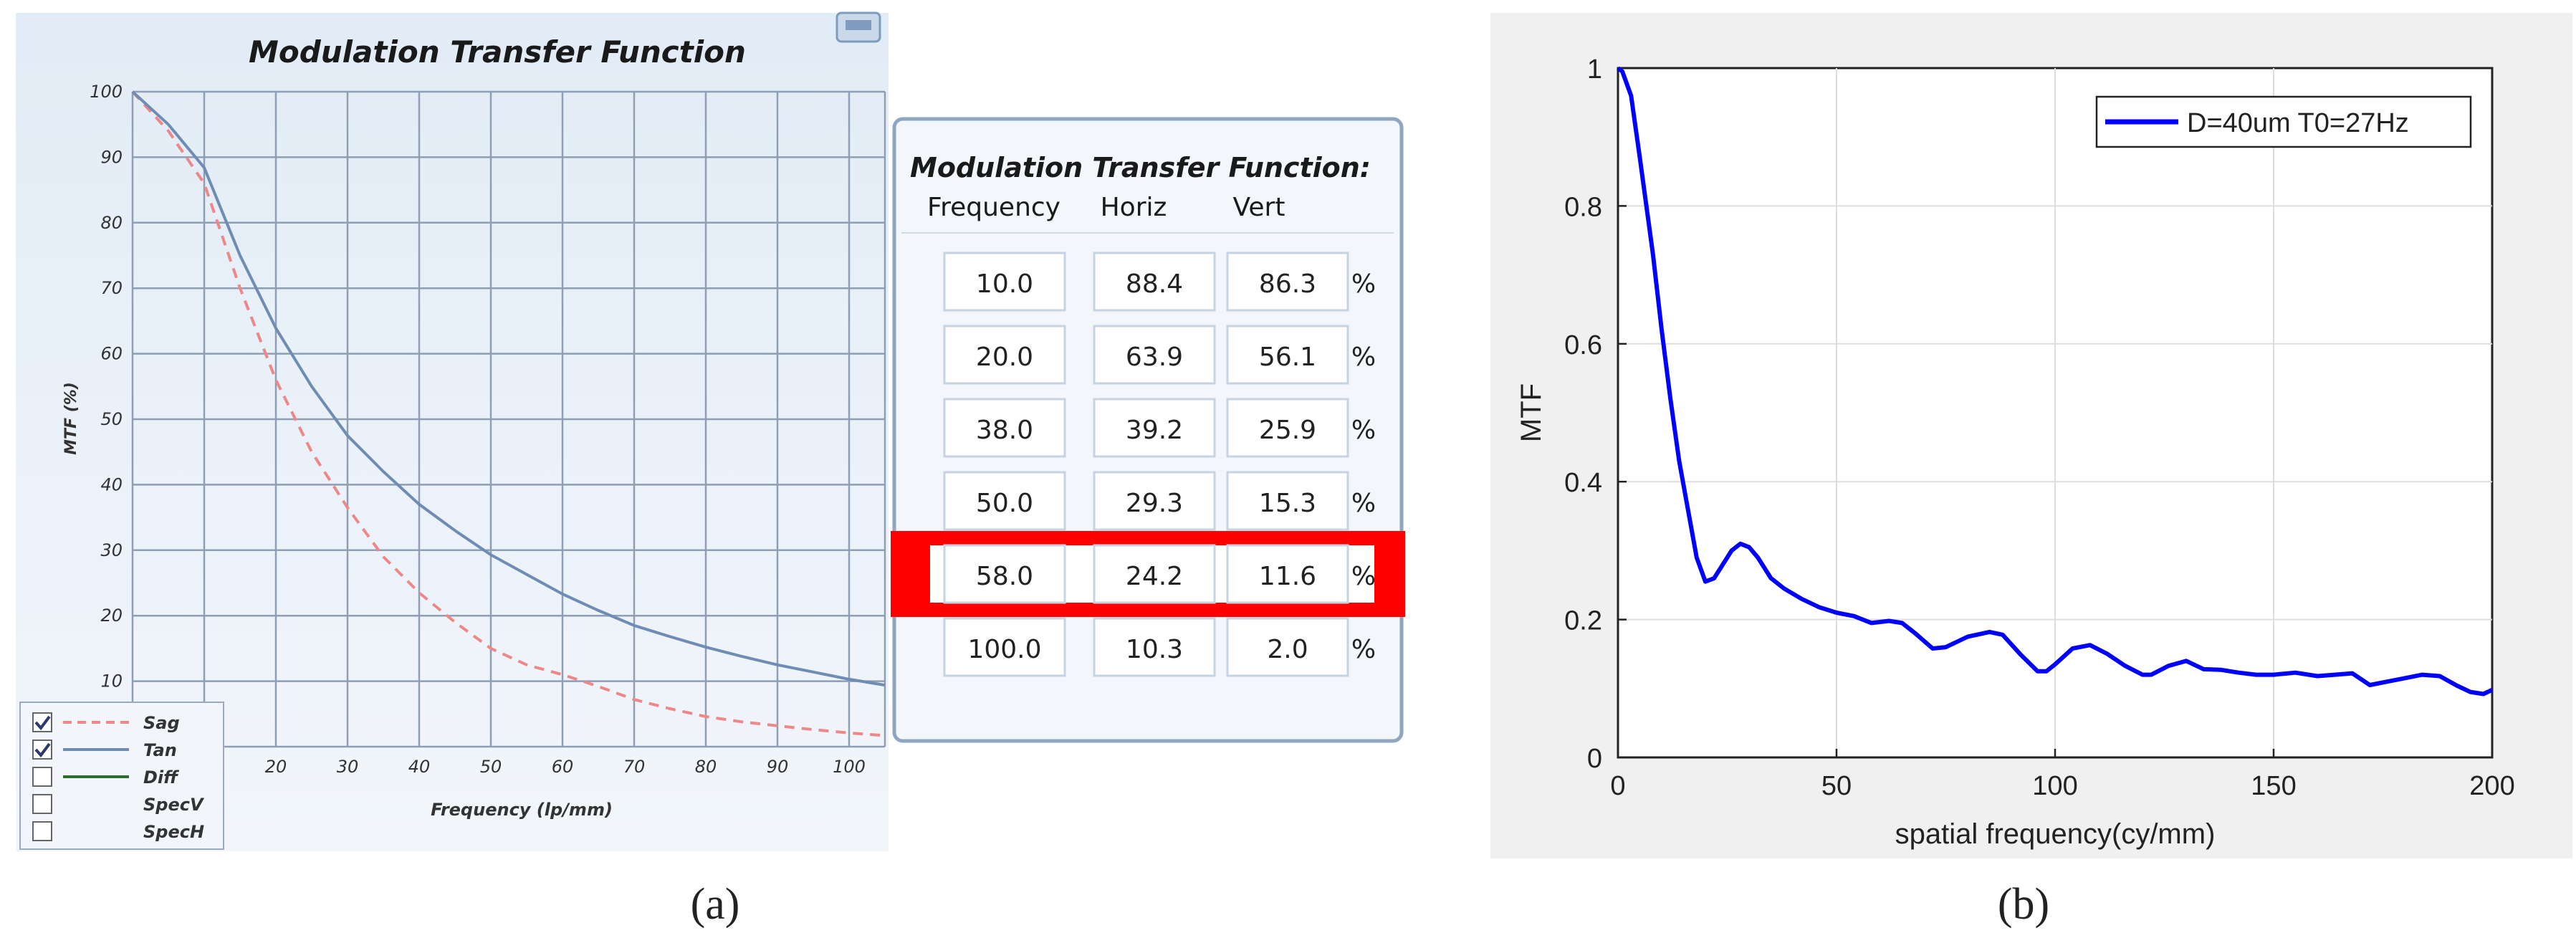 The height and width of the screenshot is (938, 2576). I want to click on y-tick-label: 90, so click(111, 157).